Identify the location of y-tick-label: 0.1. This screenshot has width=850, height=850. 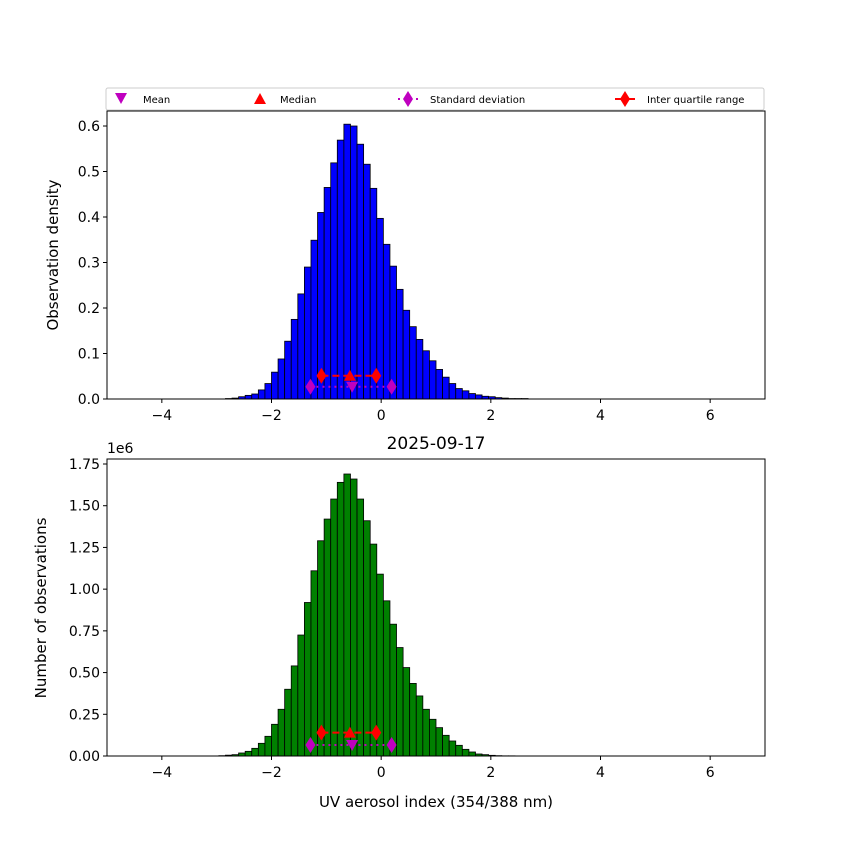
(89, 355).